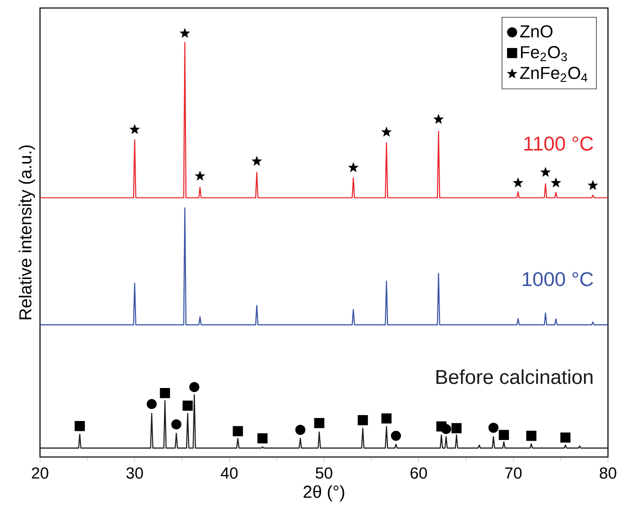 This screenshot has height=515, width=619. What do you see at coordinates (418, 473) in the screenshot?
I see `x-tick-label: 60` at bounding box center [418, 473].